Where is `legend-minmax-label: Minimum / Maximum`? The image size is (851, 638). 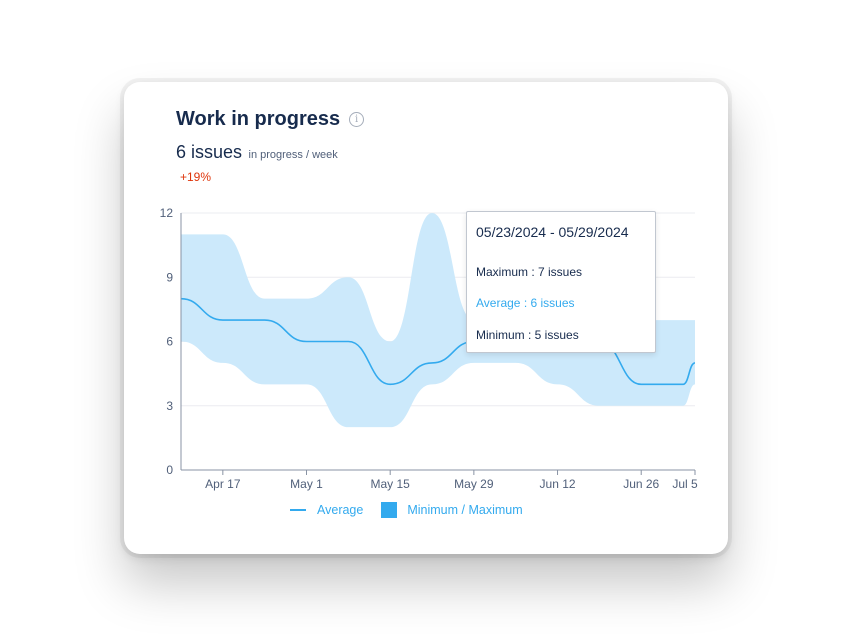 legend-minmax-label: Minimum / Maximum is located at coordinates (465, 510).